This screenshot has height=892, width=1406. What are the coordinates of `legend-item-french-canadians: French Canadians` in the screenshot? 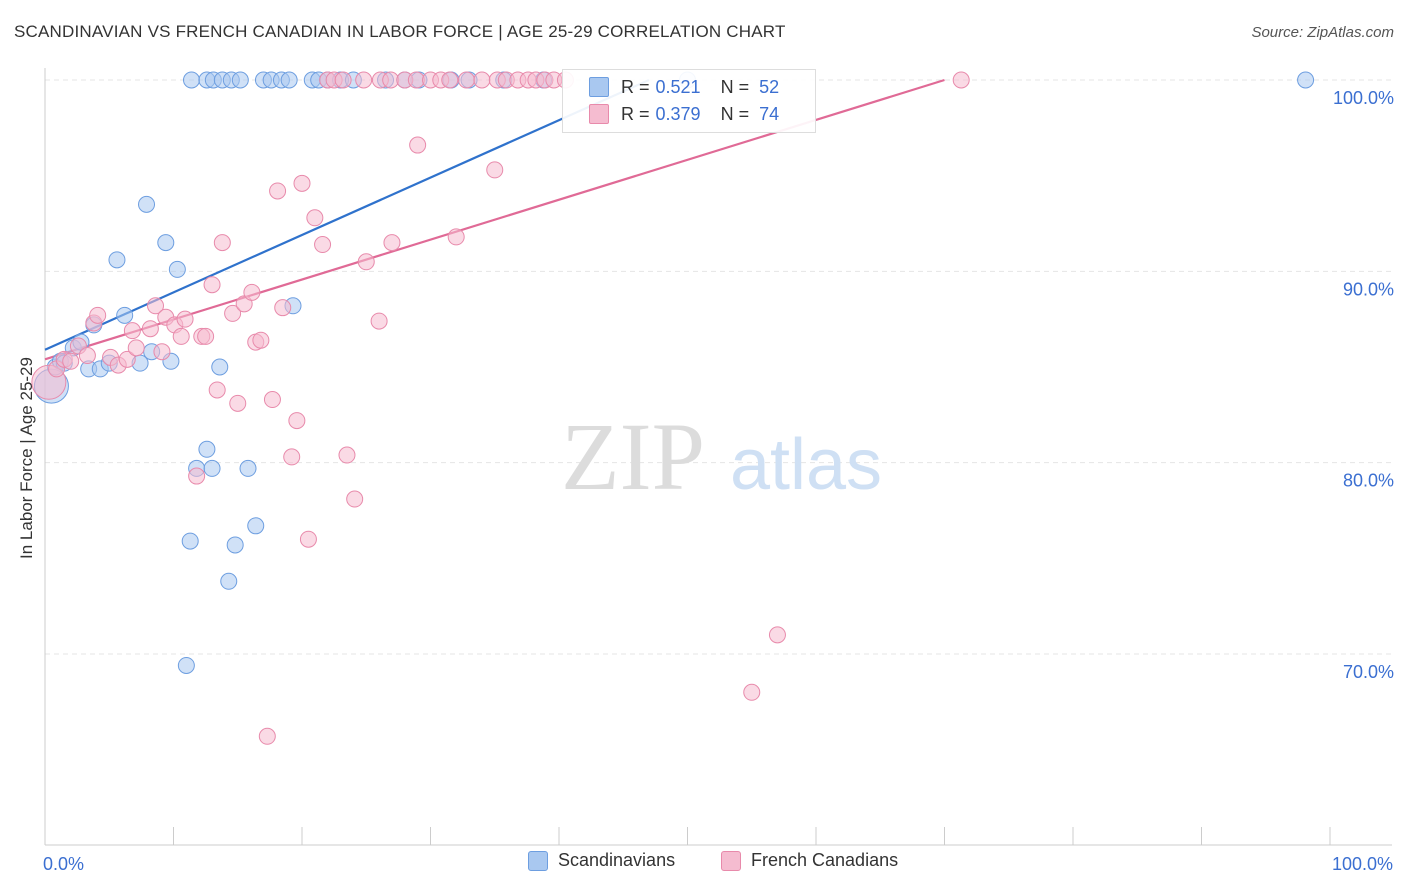 It's located at (809, 860).